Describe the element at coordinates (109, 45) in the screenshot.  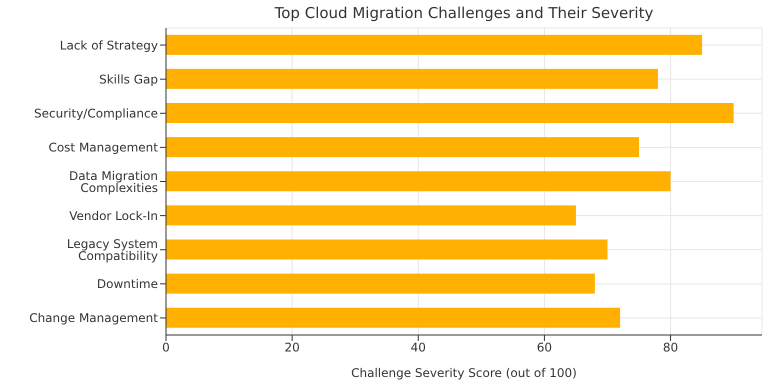
I see `y-tick-label: Lack of Strategy` at that location.